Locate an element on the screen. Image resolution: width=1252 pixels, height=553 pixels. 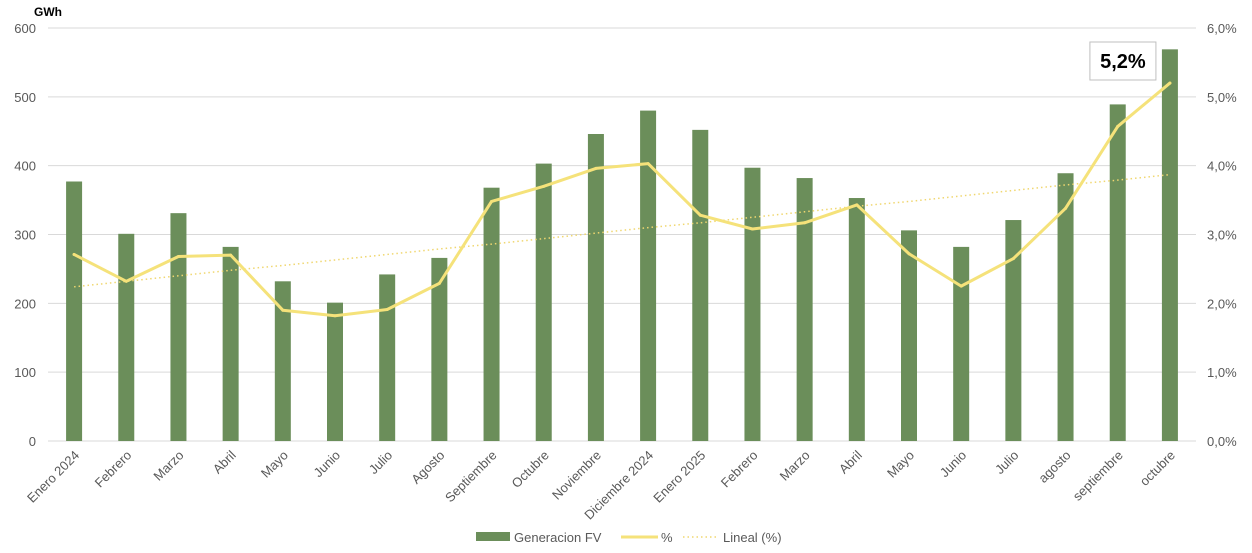
y-axis-left: 0 100 200 300 400 500 600 is located at coordinates (25, 235).